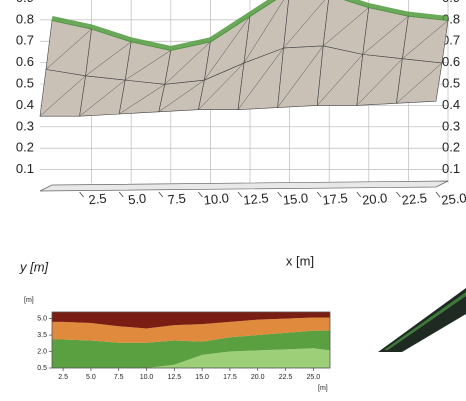 The height and width of the screenshot is (401, 466). I want to click on z-tick-label-left: 0.7, so click(25, 40).